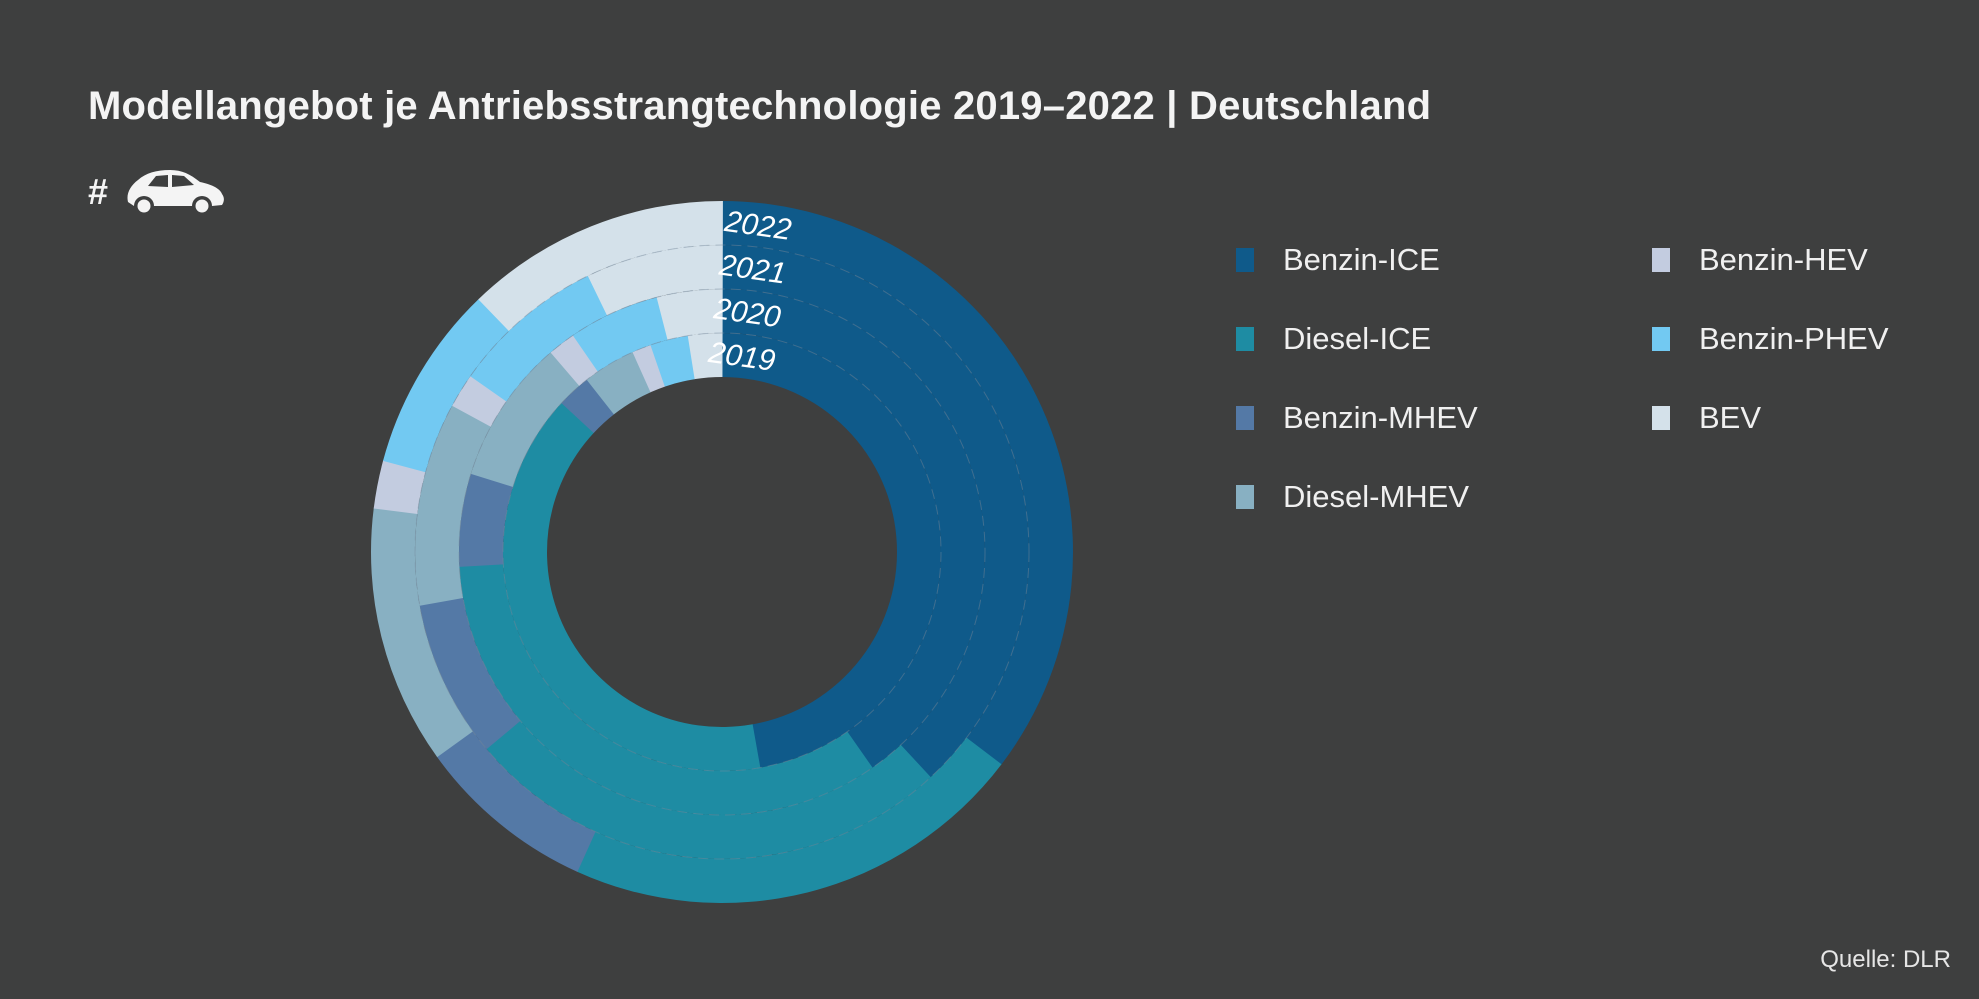  Describe the element at coordinates (470, 673) in the screenshot. I see `slice-2021-benzin-mhev` at that location.